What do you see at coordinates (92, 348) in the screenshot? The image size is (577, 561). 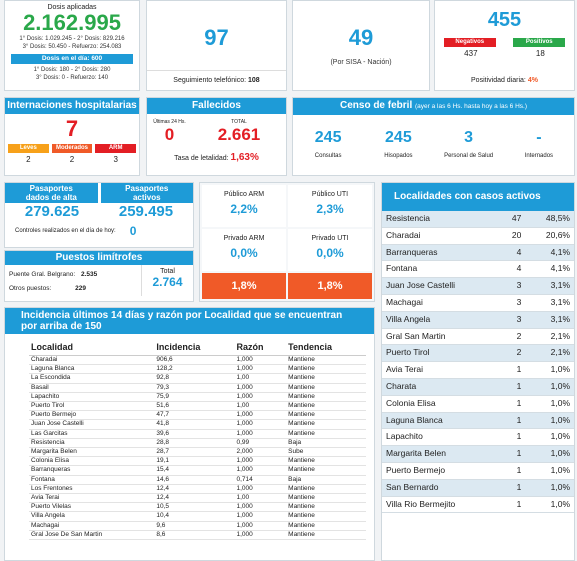 I see `incidence-header: Localidad` at bounding box center [92, 348].